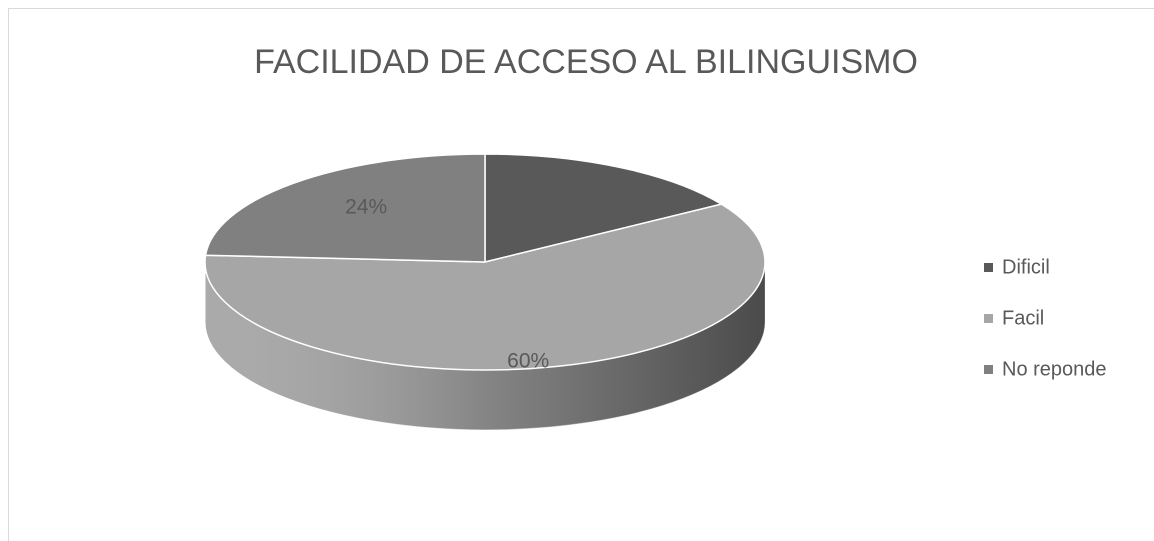 Image resolution: width=1154 pixels, height=541 pixels. What do you see at coordinates (569, 197) in the screenshot?
I see `data-label: 16%` at bounding box center [569, 197].